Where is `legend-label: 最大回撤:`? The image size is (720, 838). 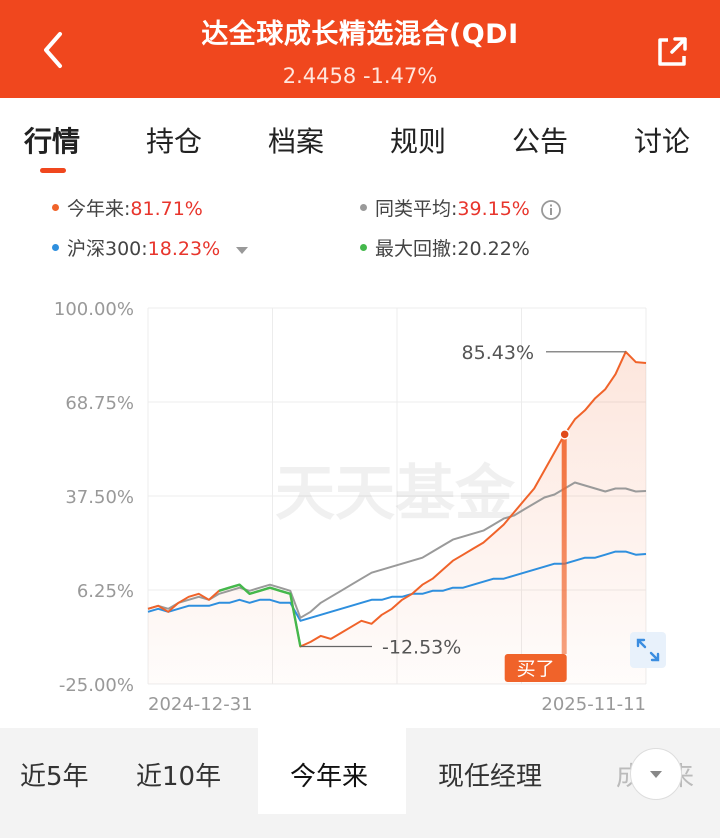 legend-label: 最大回撤: is located at coordinates (416, 249).